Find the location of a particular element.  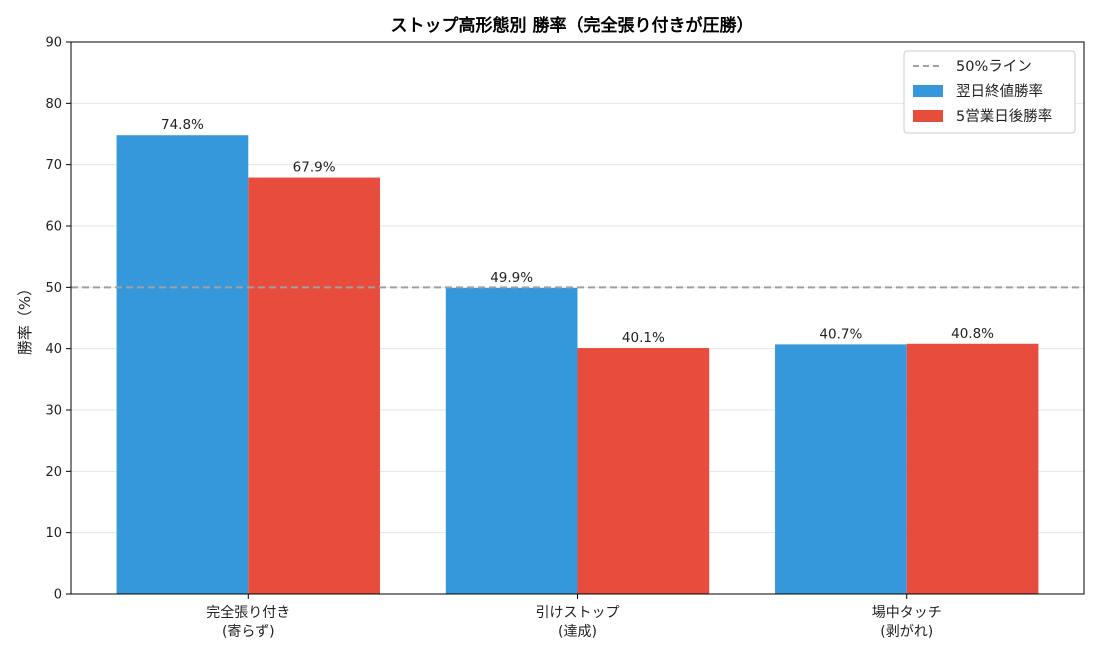

y-tick-label: 50 is located at coordinates (53, 288).